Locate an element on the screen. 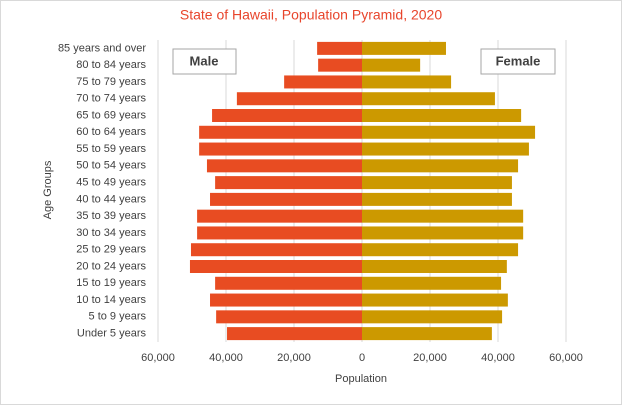 The width and height of the screenshot is (637, 418). legend-label: Female is located at coordinates (518, 60).